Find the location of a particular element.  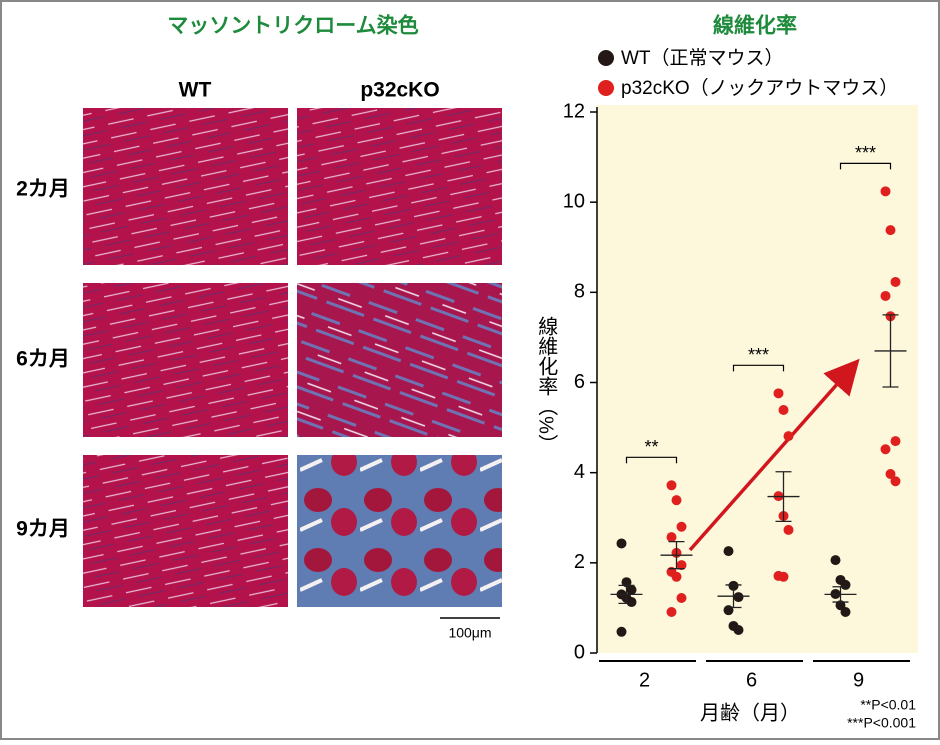

row-label: 9カ月 is located at coordinates (43, 529).